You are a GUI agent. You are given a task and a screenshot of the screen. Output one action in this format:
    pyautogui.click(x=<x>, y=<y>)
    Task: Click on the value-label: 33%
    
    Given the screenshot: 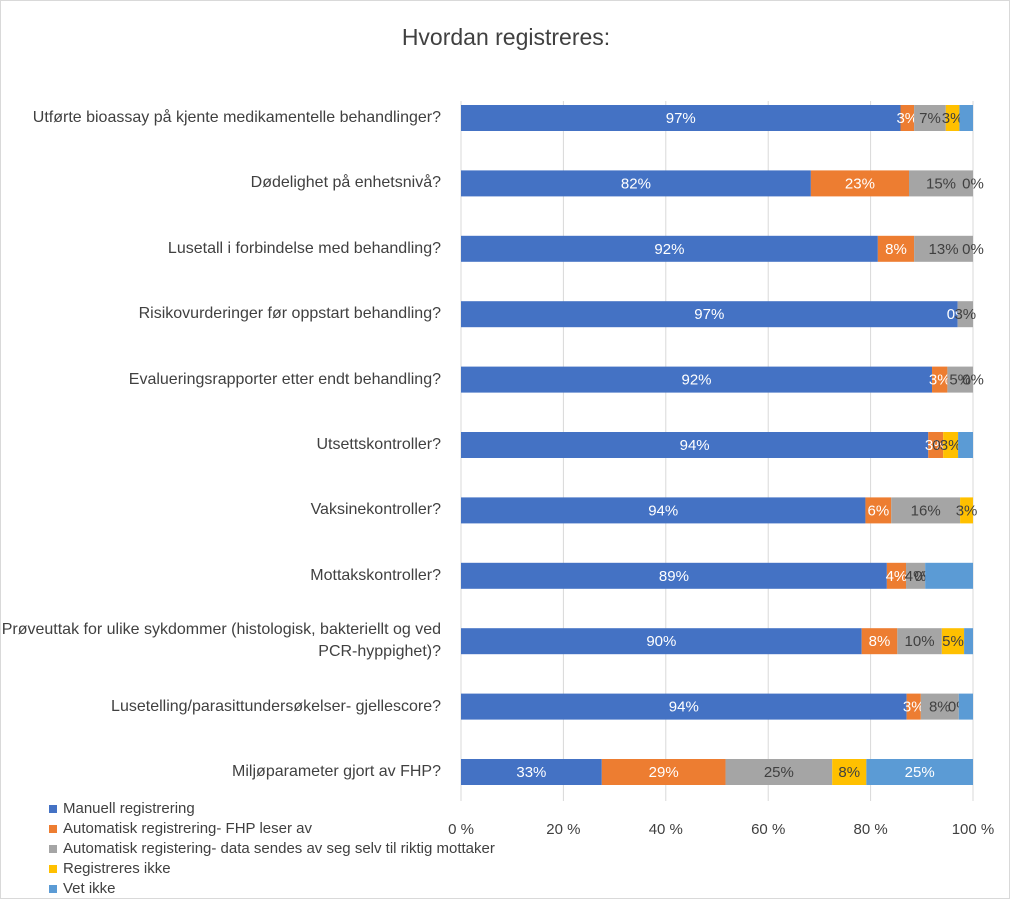 What is the action you would take?
    pyautogui.click(x=531, y=772)
    